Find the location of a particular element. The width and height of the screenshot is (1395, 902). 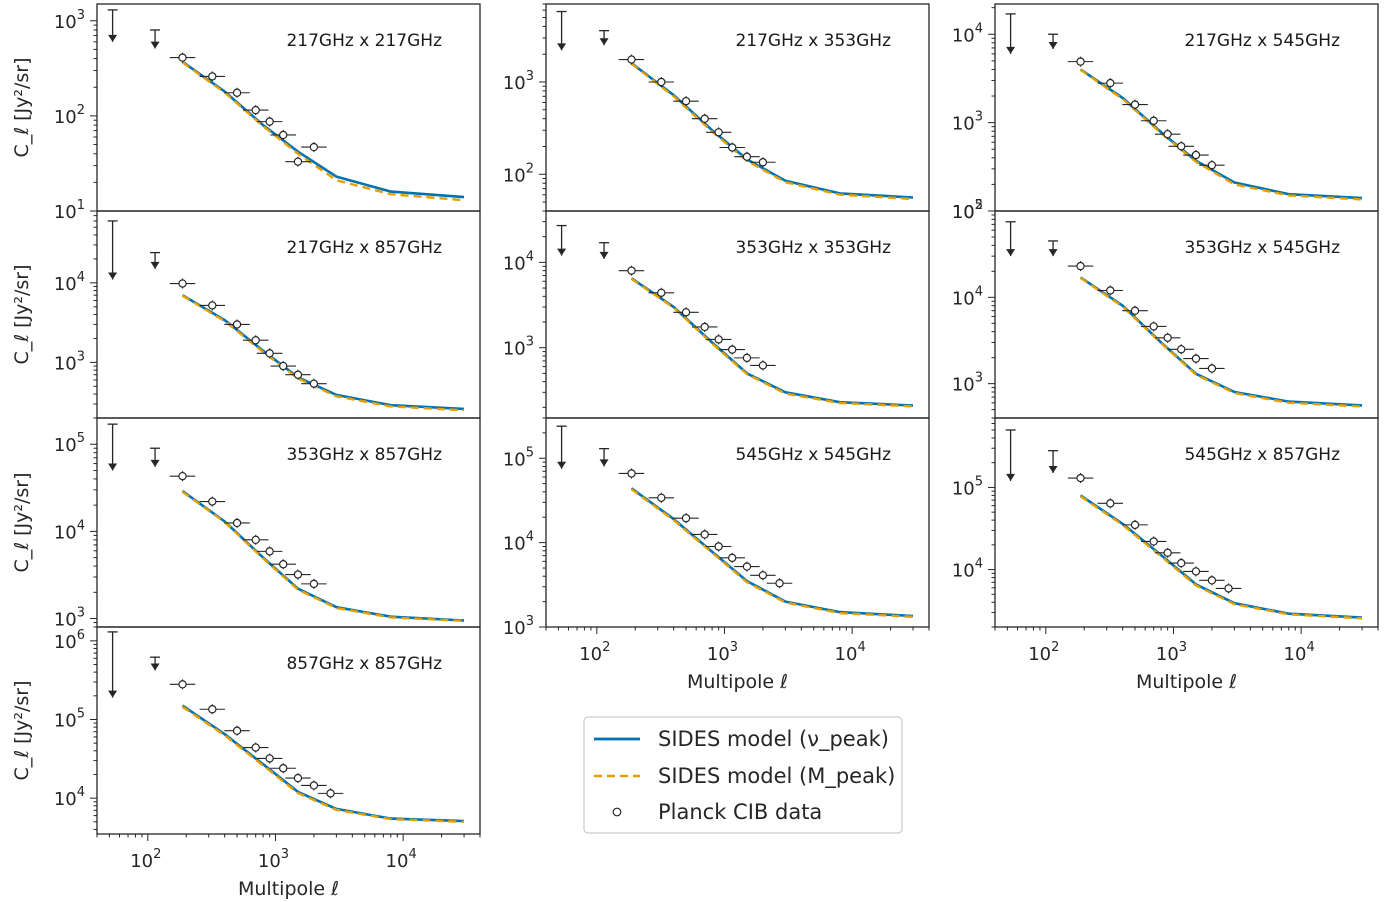

y-axis-label: C_ℓ [Jy²/sr] is located at coordinates (22, 314).